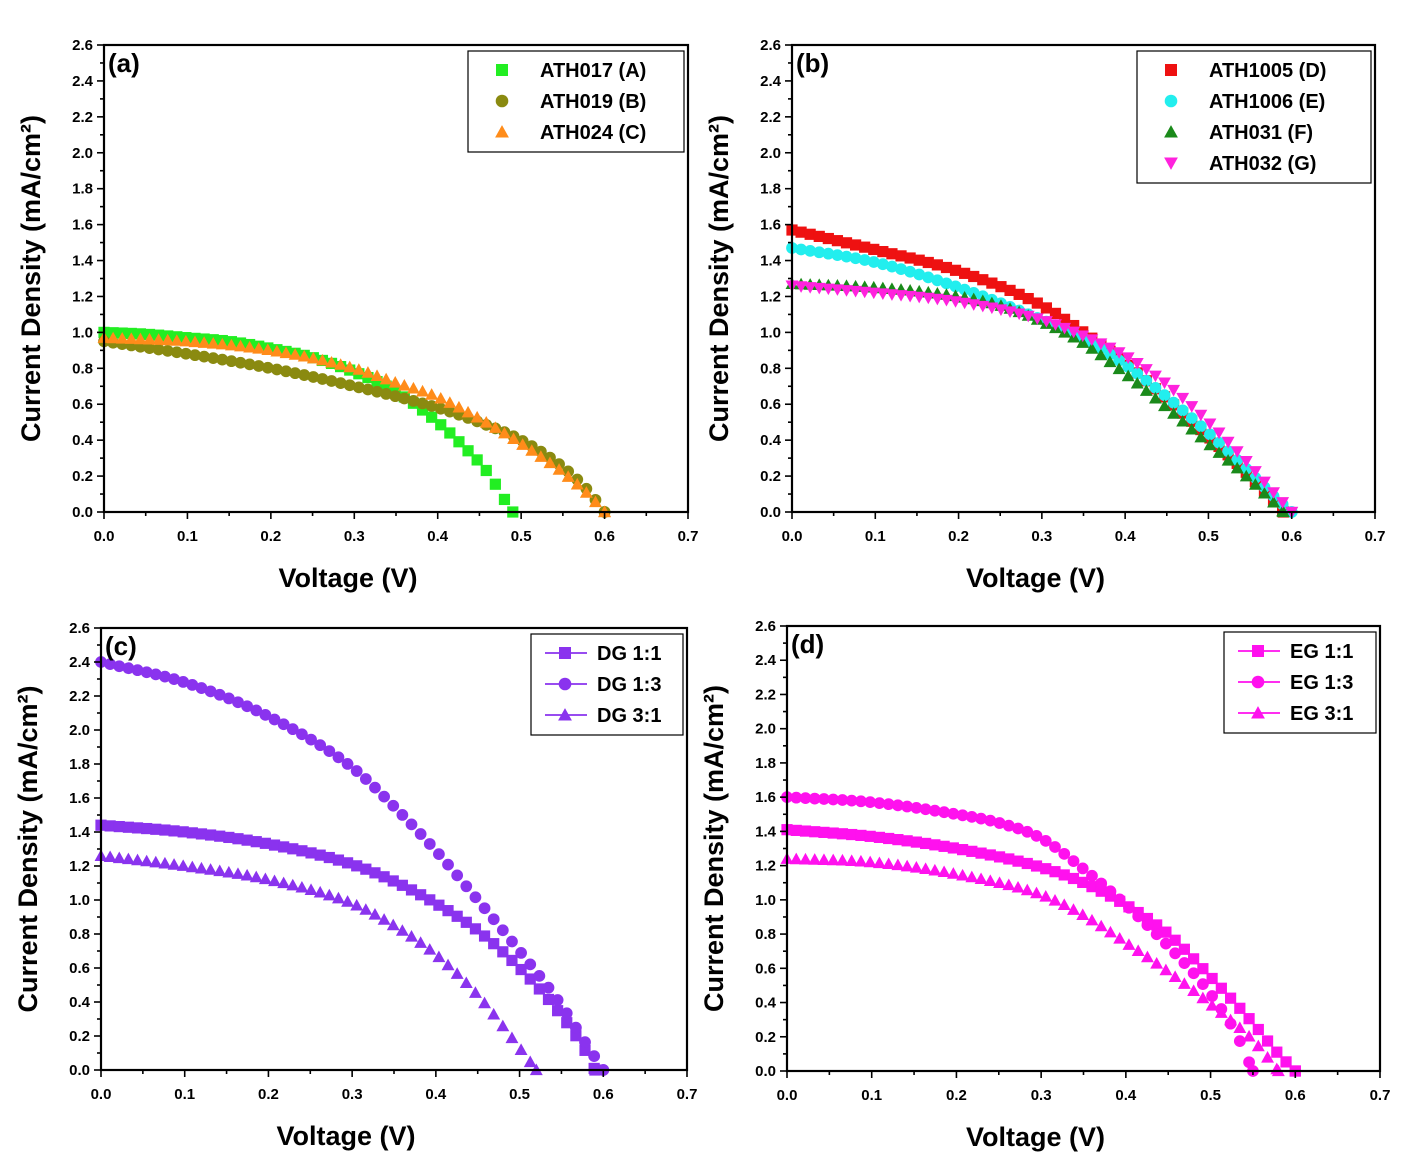 This screenshot has width=1416, height=1166. Describe the element at coordinates (79, 866) in the screenshot. I see `y-tick-label: 1.2` at that location.